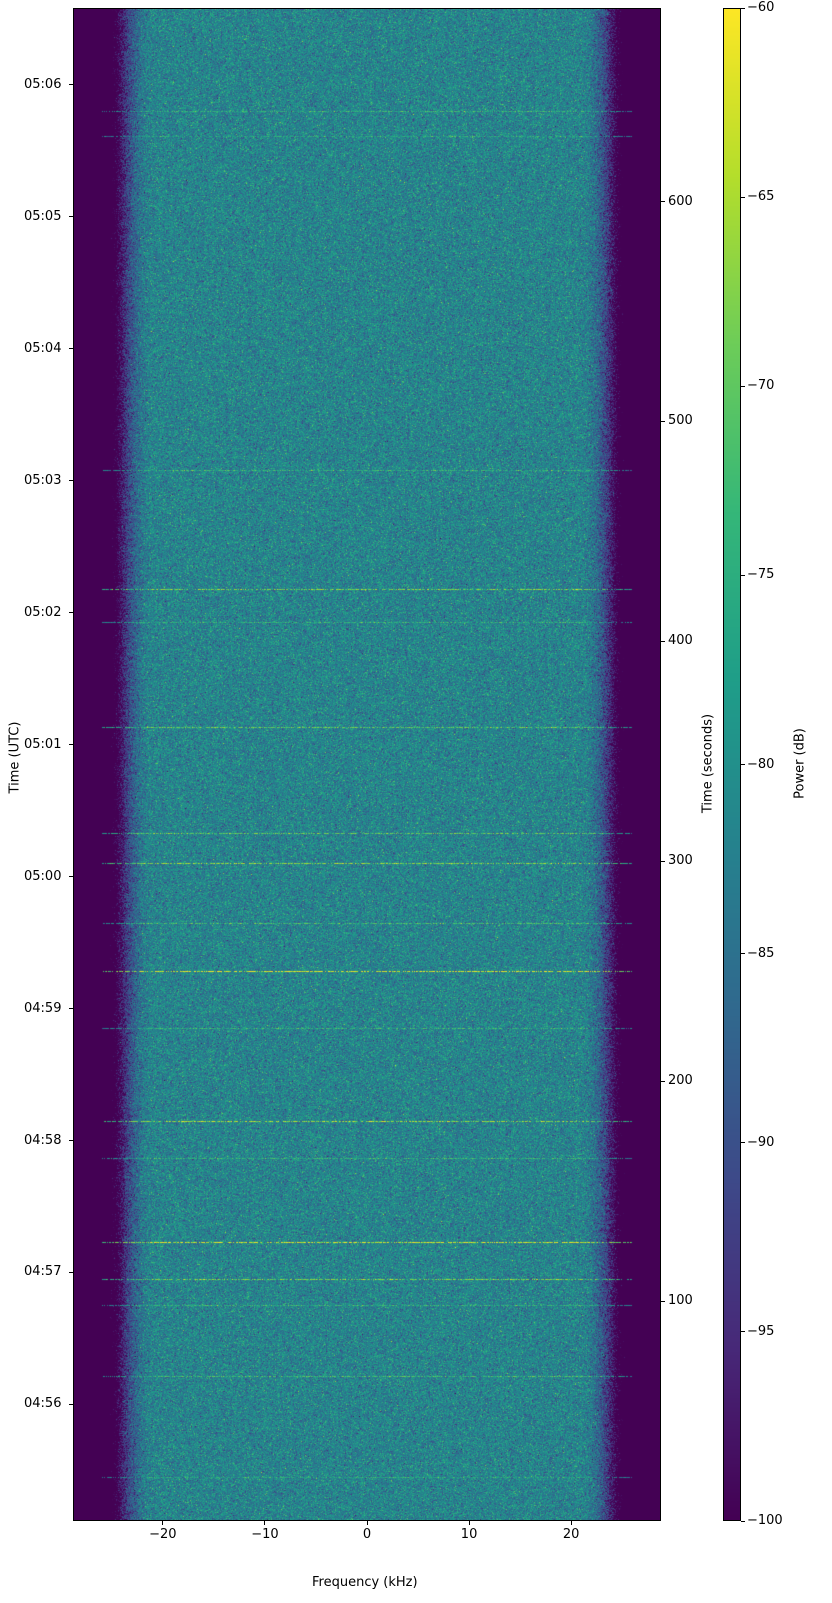 Image resolution: width=832 pixels, height=1603 pixels. What do you see at coordinates (761, 1142) in the screenshot?
I see `colorbar-tick-label: −90` at bounding box center [761, 1142].